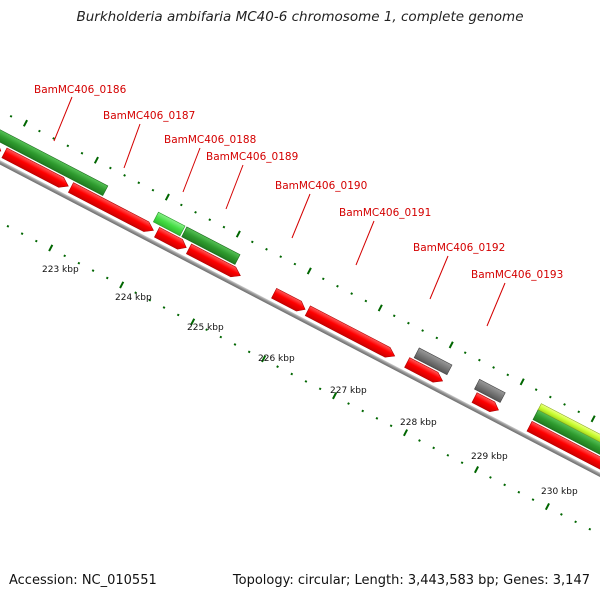 The width and height of the screenshot is (600, 600). Describe the element at coordinates (133, 298) in the screenshot. I see `kbp-label-224: 224 kbp` at that location.